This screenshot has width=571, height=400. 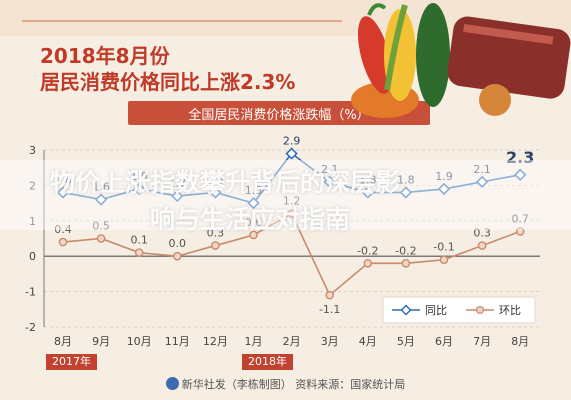 What do you see at coordinates (406, 341) in the screenshot?
I see `x-tick-label: 5月` at bounding box center [406, 341].